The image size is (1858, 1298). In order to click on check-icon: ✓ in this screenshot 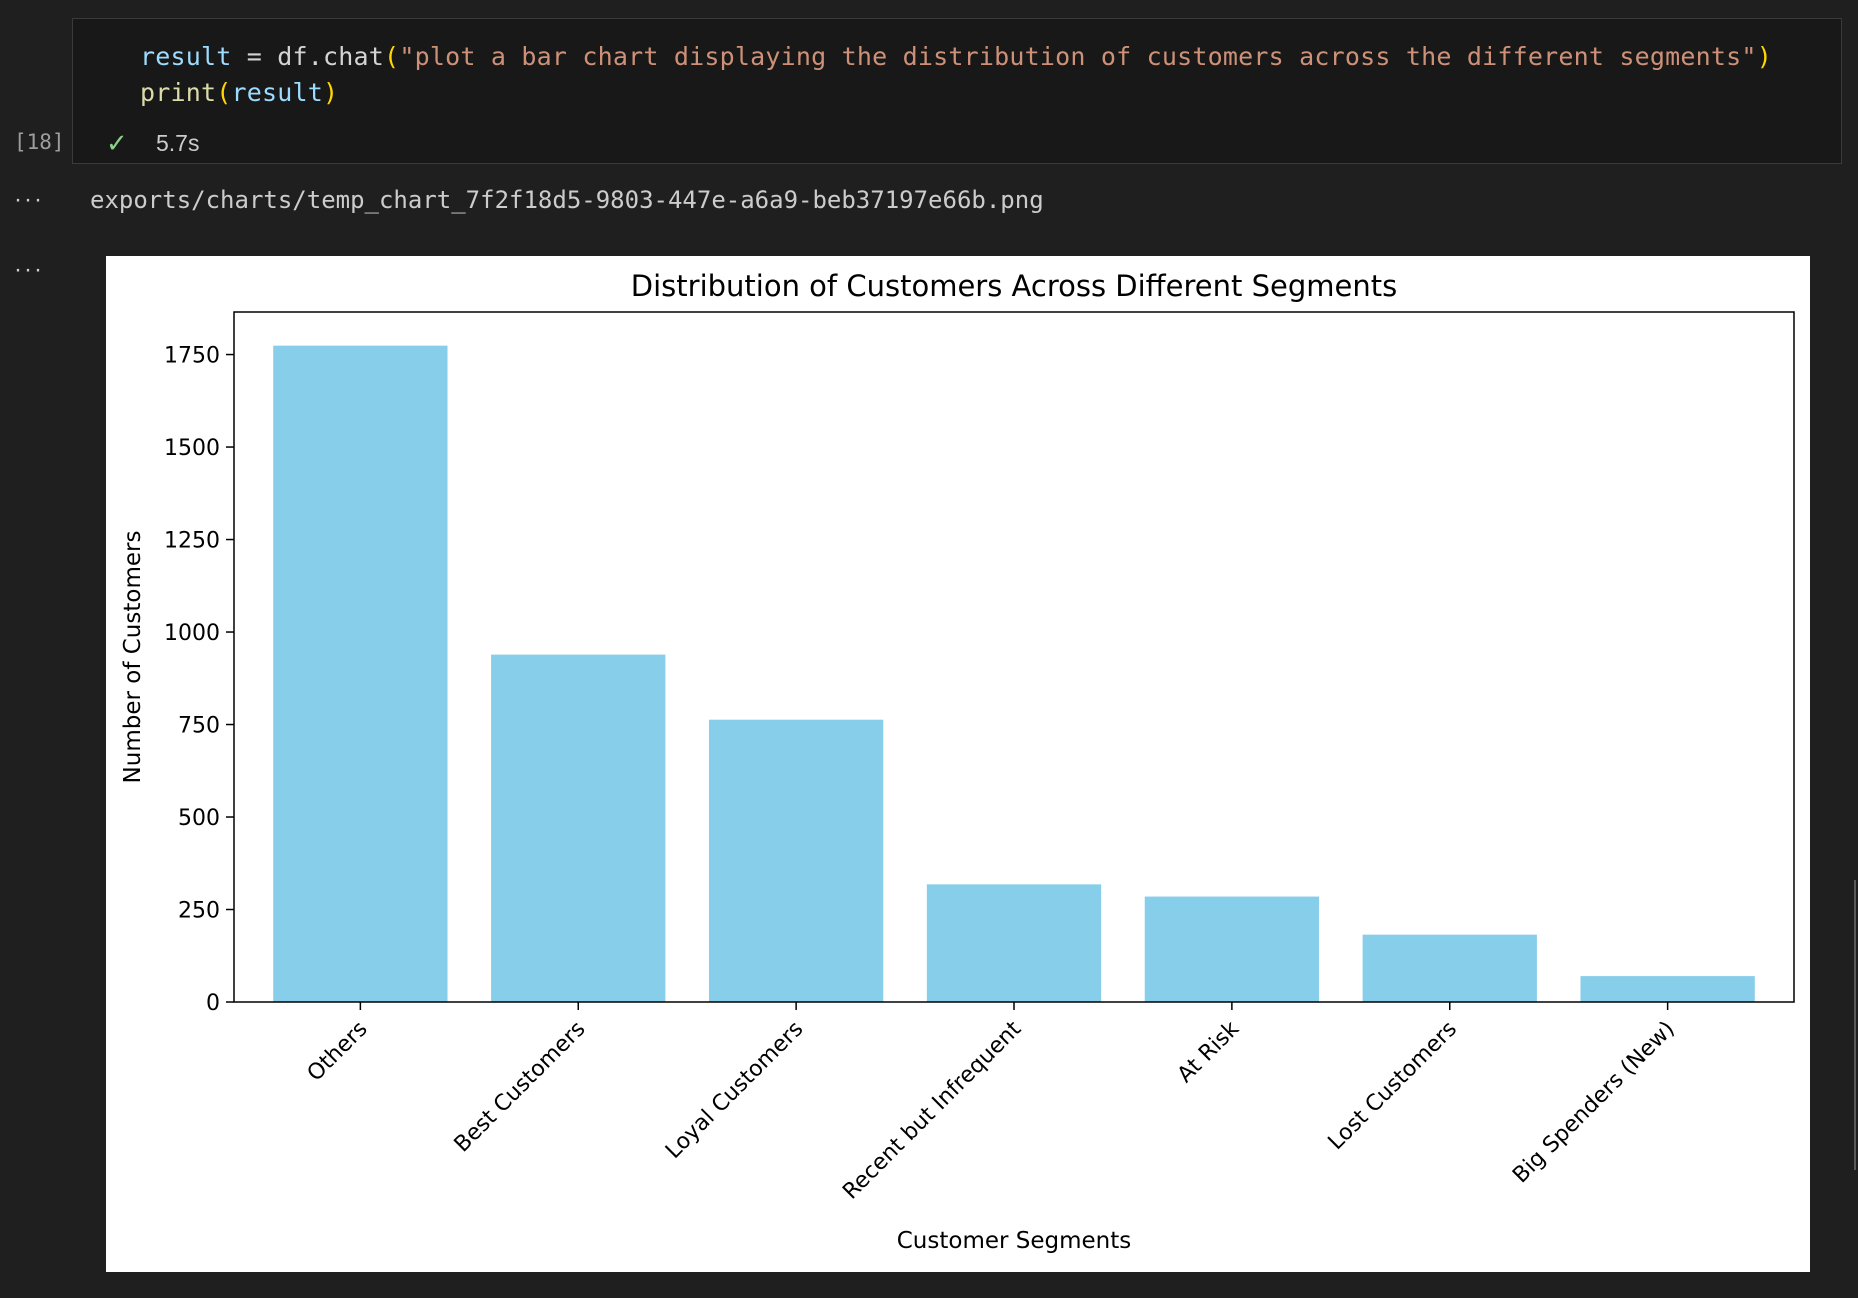, I will do `click(117, 143)`.